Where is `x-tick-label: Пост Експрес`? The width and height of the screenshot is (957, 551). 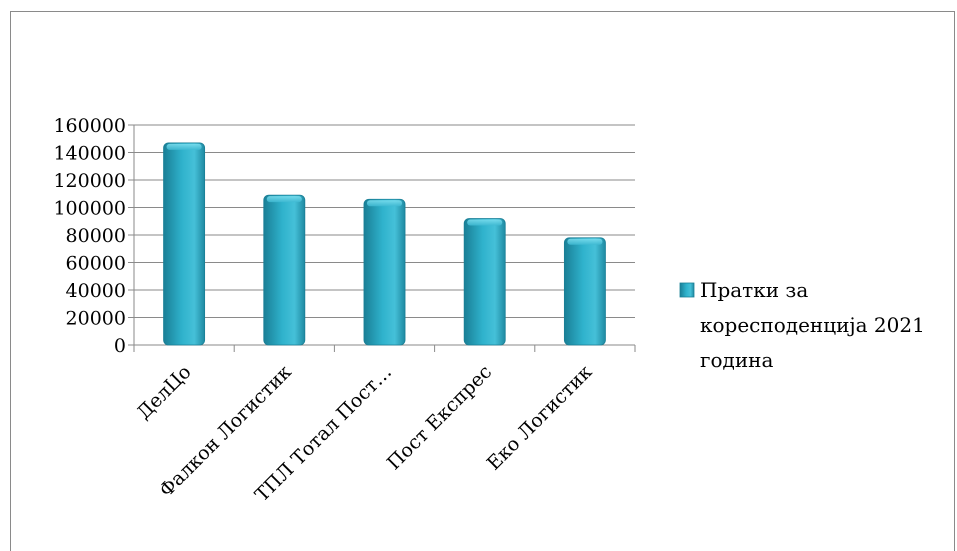 x-tick-label: Пост Експрес is located at coordinates (439, 417).